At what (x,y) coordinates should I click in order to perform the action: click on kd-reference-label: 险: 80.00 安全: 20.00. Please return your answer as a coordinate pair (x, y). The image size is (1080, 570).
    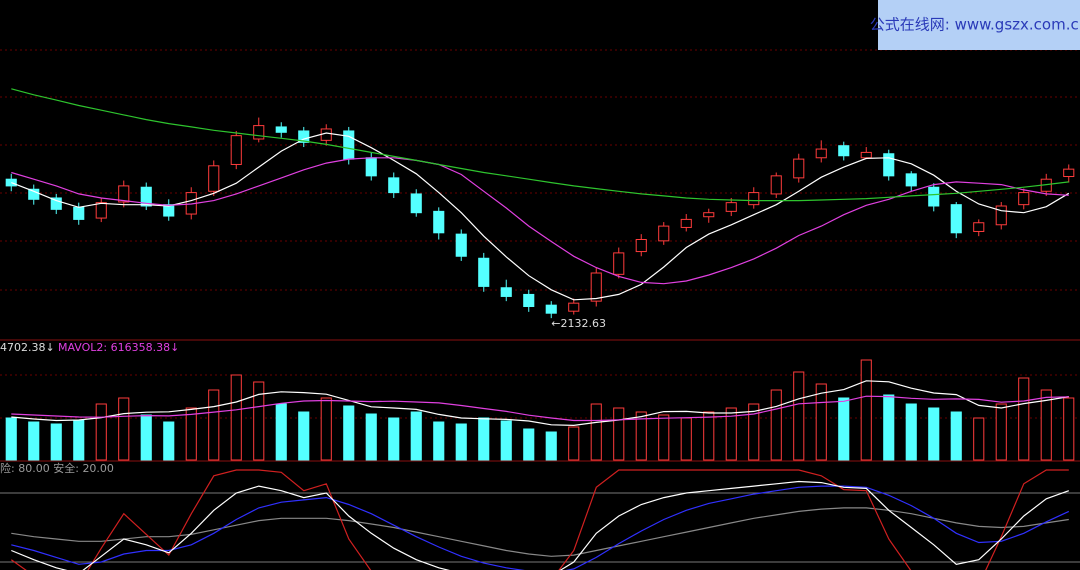
    Looking at the image, I should click on (57, 468).